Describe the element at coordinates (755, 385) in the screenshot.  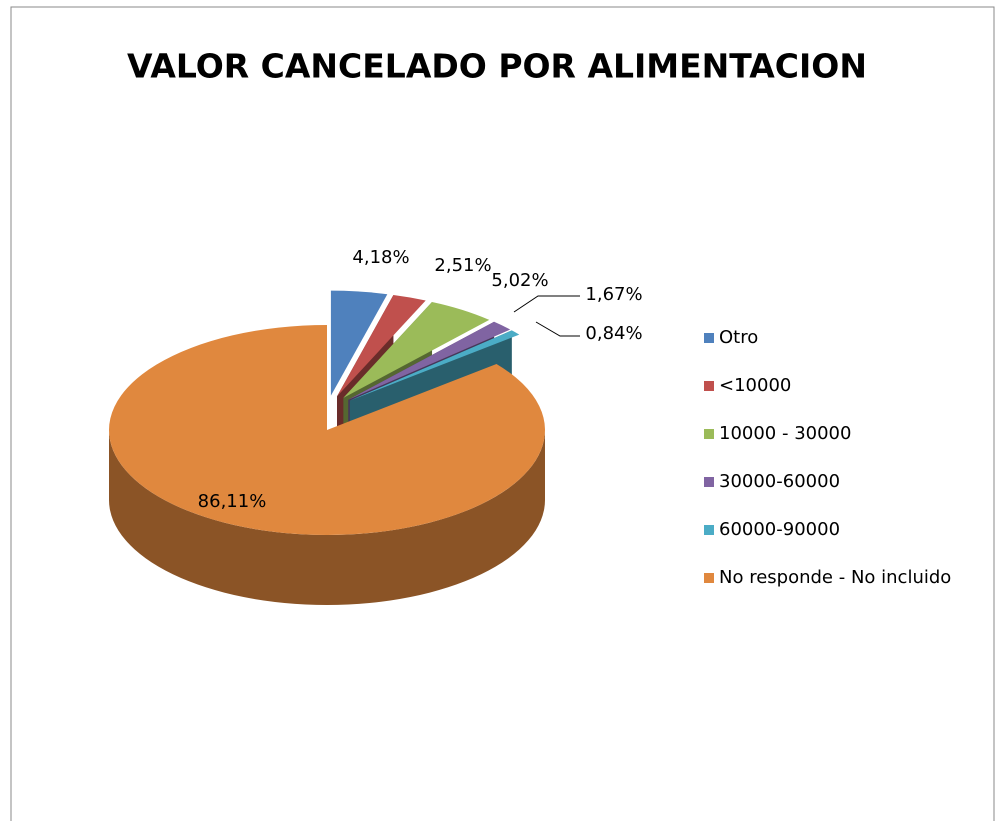
I see `legend-label: <10000` at that location.